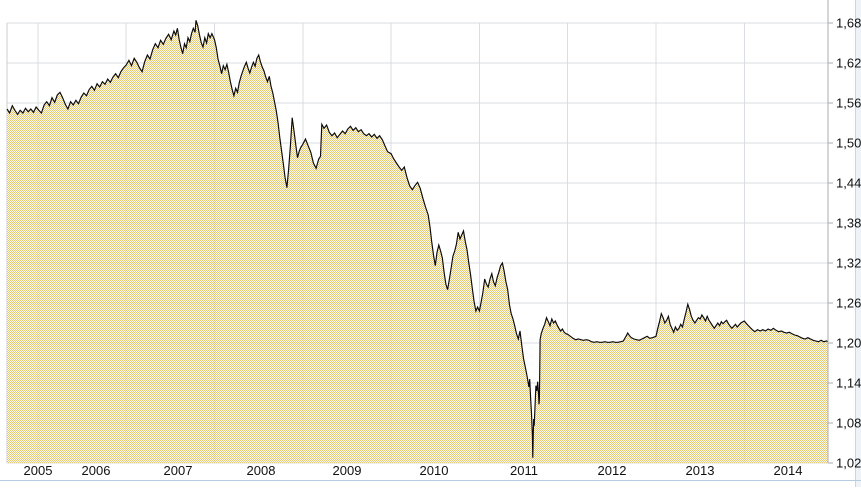  Describe the element at coordinates (96, 470) in the screenshot. I see `x-tick-label: 2006` at that location.